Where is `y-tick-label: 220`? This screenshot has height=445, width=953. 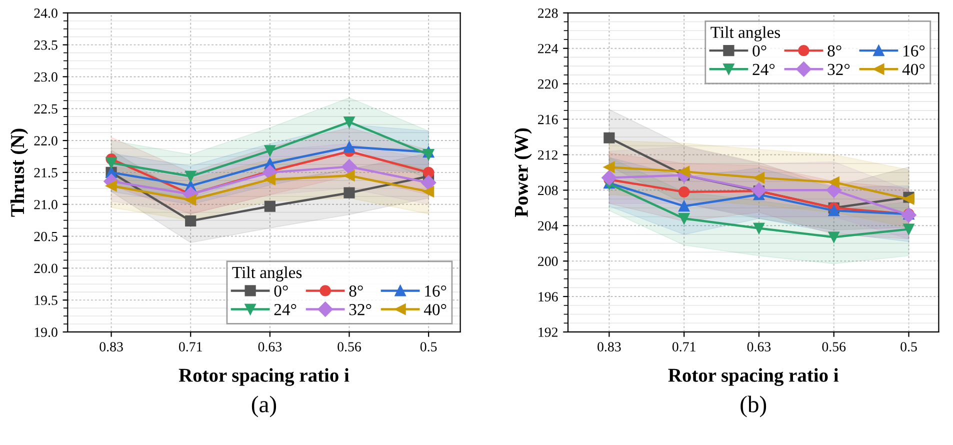
y-tick-label: 220 is located at coordinates (548, 84).